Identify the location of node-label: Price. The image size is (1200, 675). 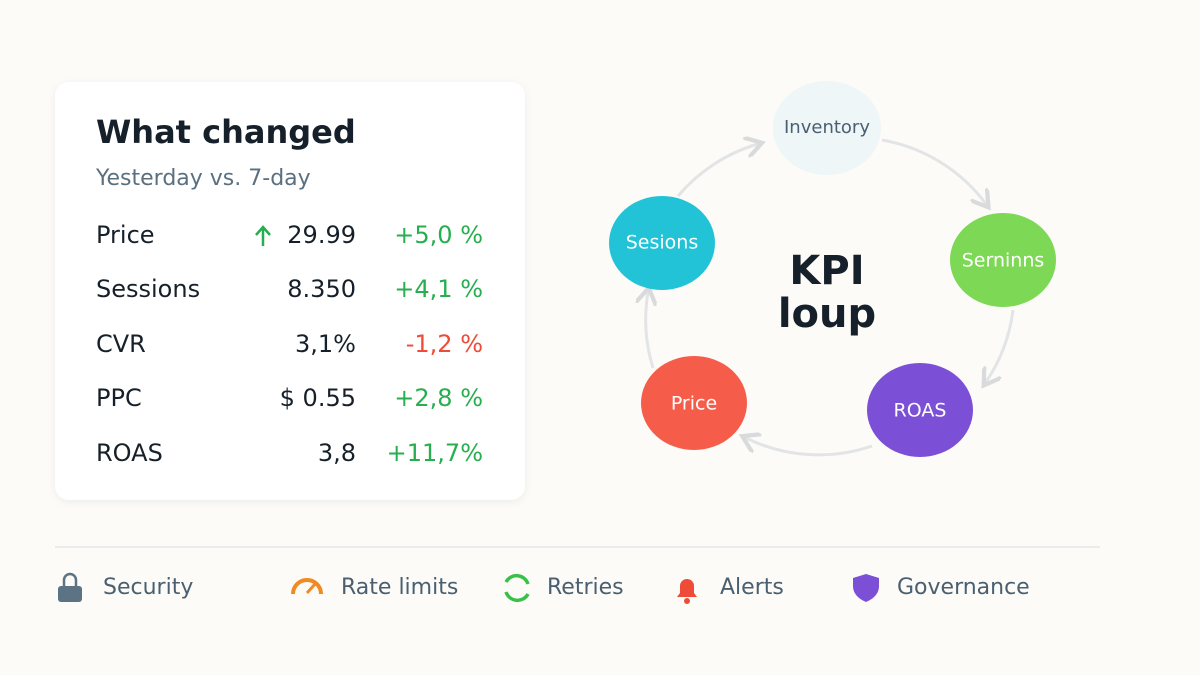
(694, 404).